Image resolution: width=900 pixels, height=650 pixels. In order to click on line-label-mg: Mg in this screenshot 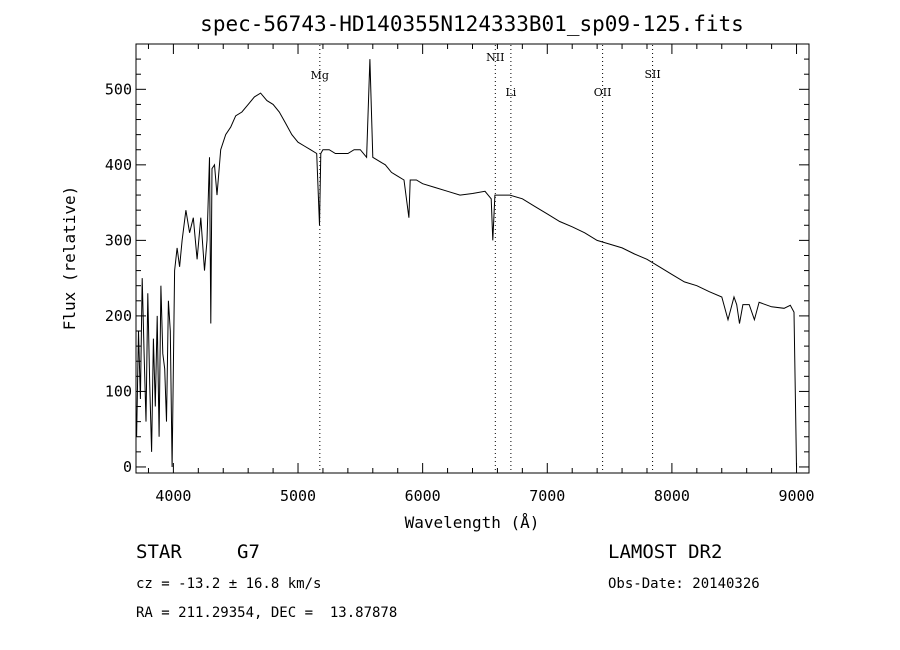, I will do `click(320, 75)`.